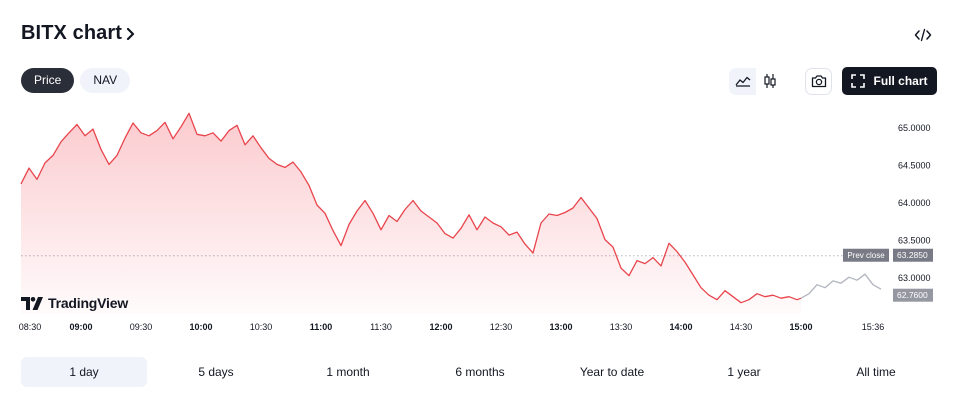 Image resolution: width=960 pixels, height=411 pixels. I want to click on range-6-months: 6 months, so click(480, 372).